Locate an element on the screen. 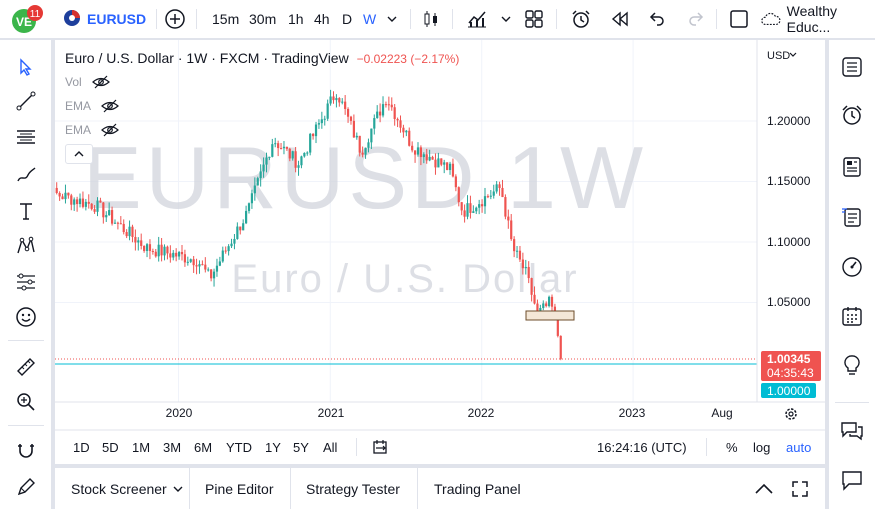 The width and height of the screenshot is (875, 509). alert-button is located at coordinates (581, 19).